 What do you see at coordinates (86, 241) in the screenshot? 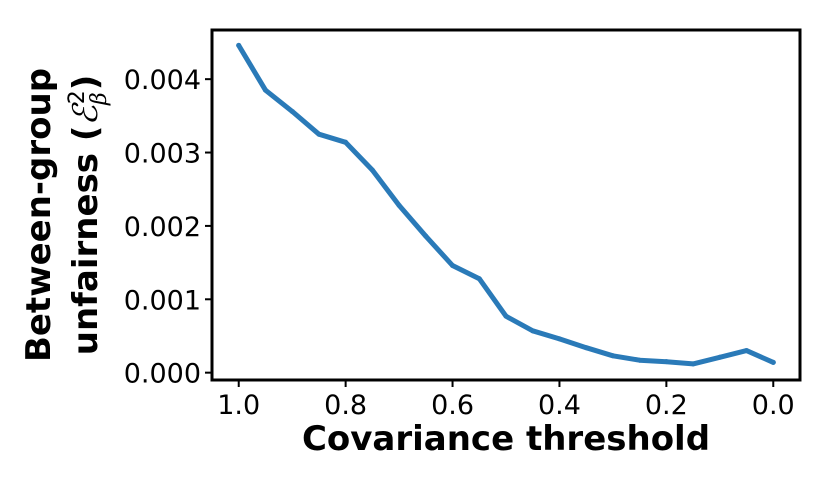
I see `y-axis-title-prefix: unfairness (` at bounding box center [86, 241].